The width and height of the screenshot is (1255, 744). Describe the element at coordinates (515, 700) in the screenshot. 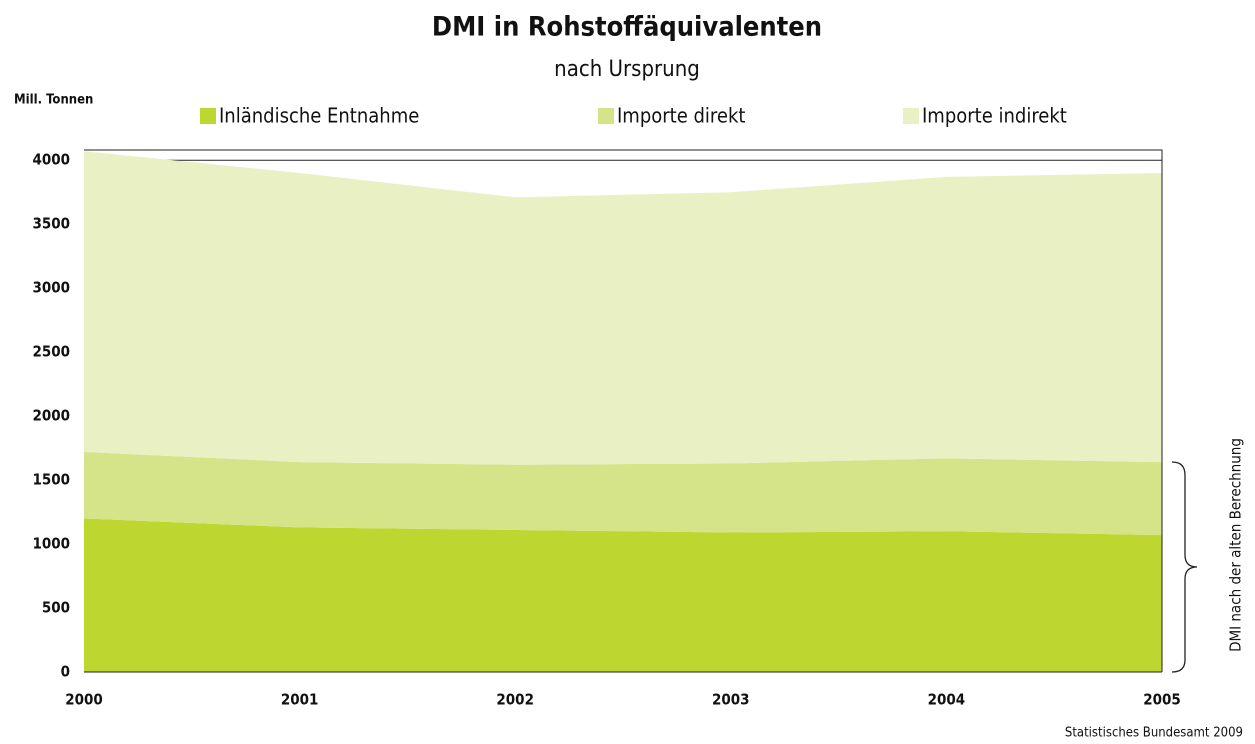

I see `x-tick-label: 2002` at that location.